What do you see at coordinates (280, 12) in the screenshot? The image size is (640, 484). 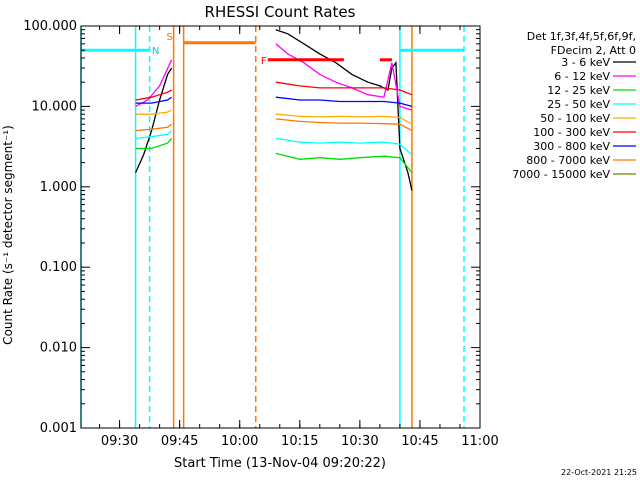 I see `chart-title: RHESSI Count Rates` at bounding box center [280, 12].